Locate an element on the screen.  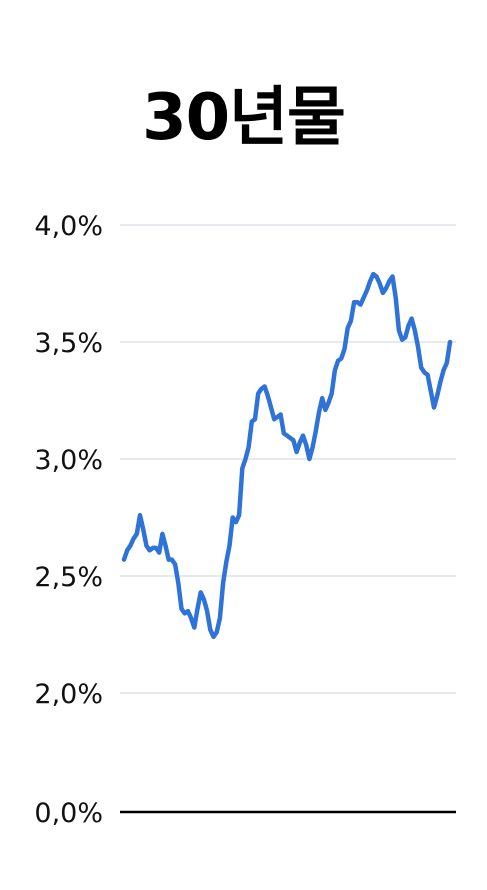
y-tick-label: 0,0% is located at coordinates (68, 813).